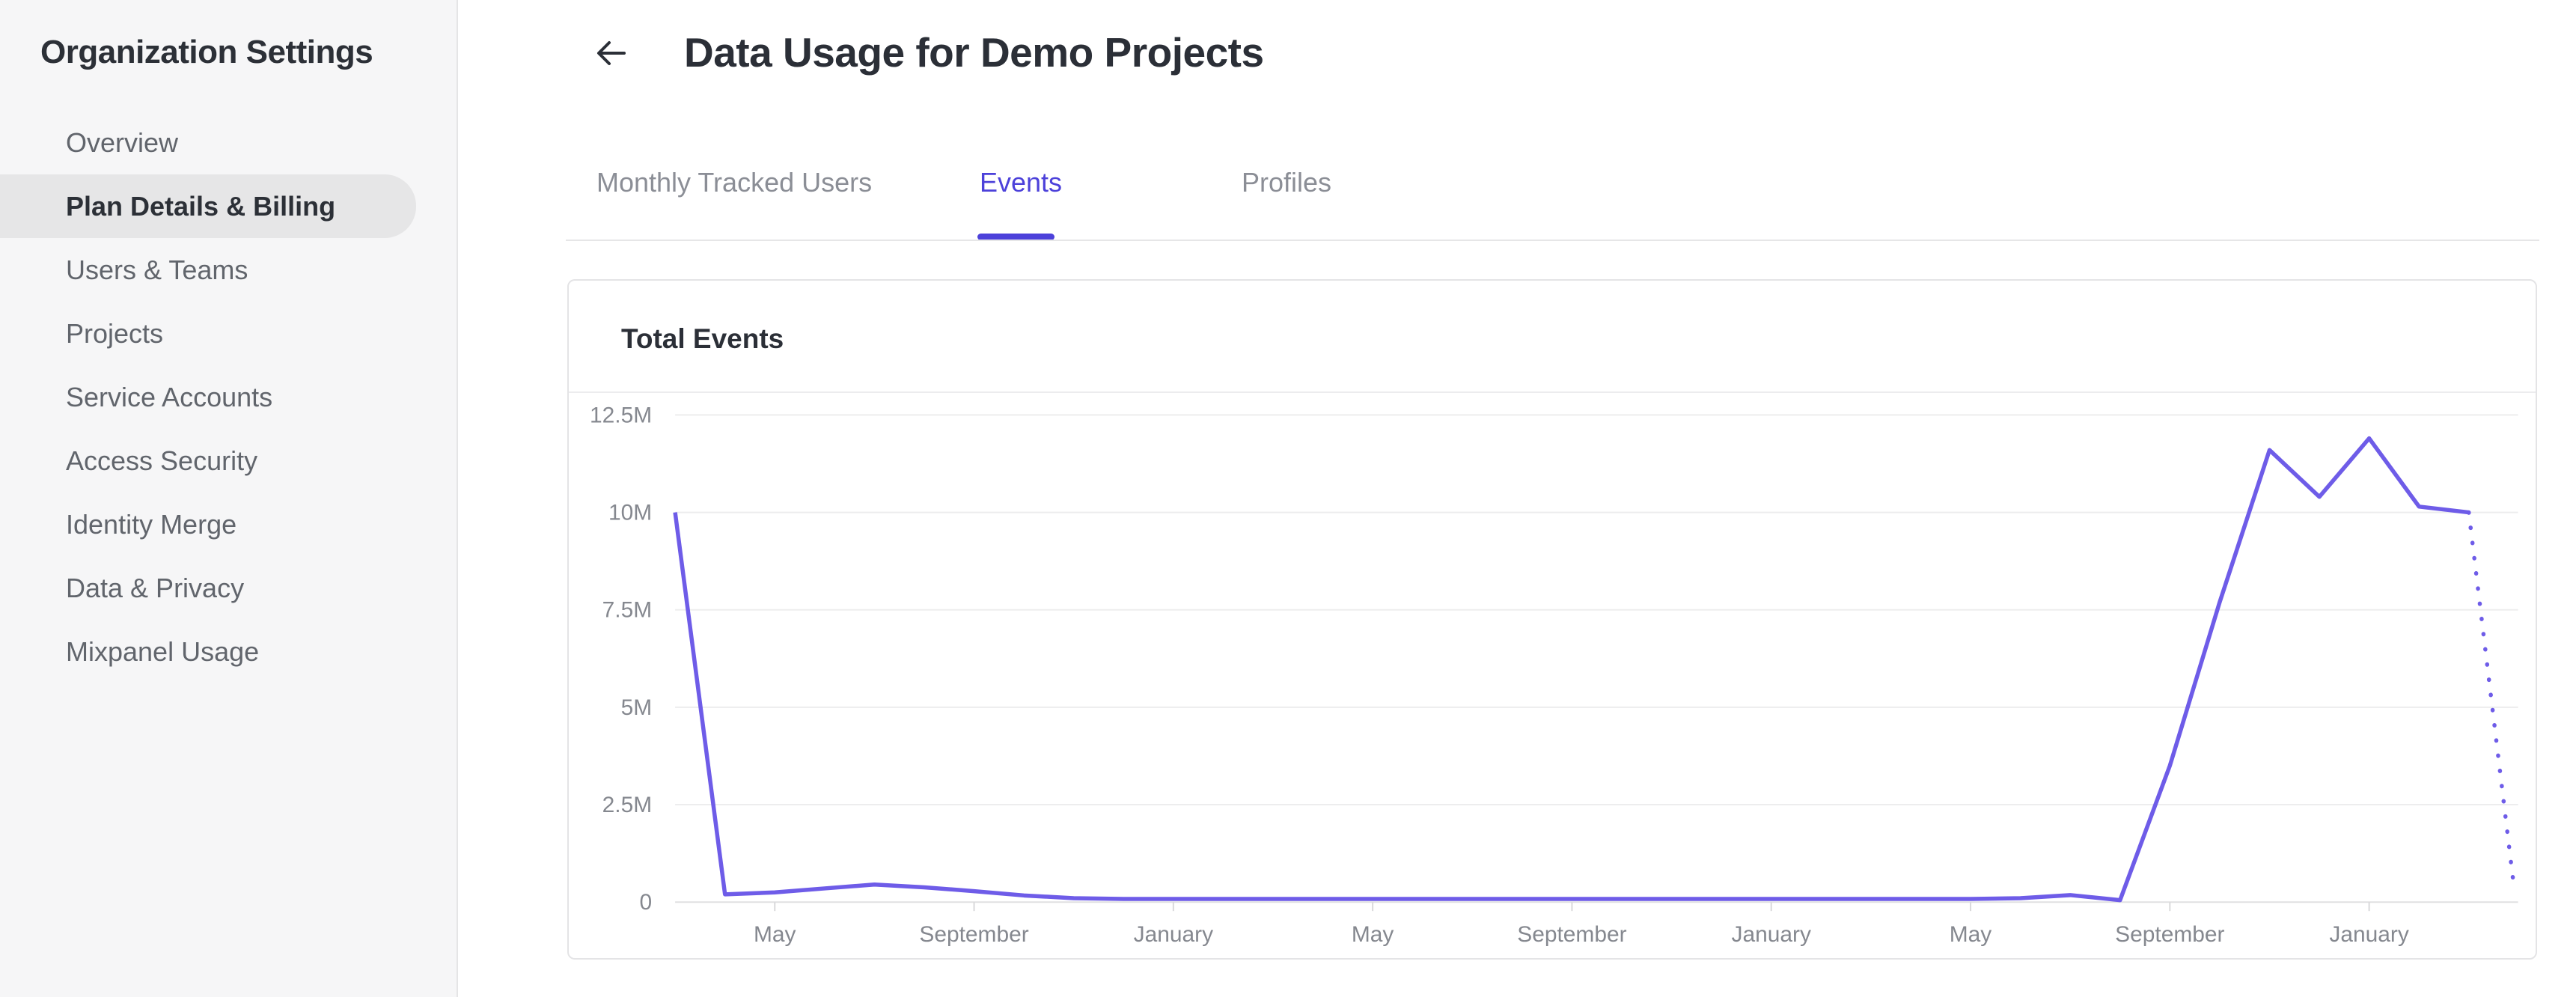  Describe the element at coordinates (1552, 241) in the screenshot. I see `tabs-divider` at that location.